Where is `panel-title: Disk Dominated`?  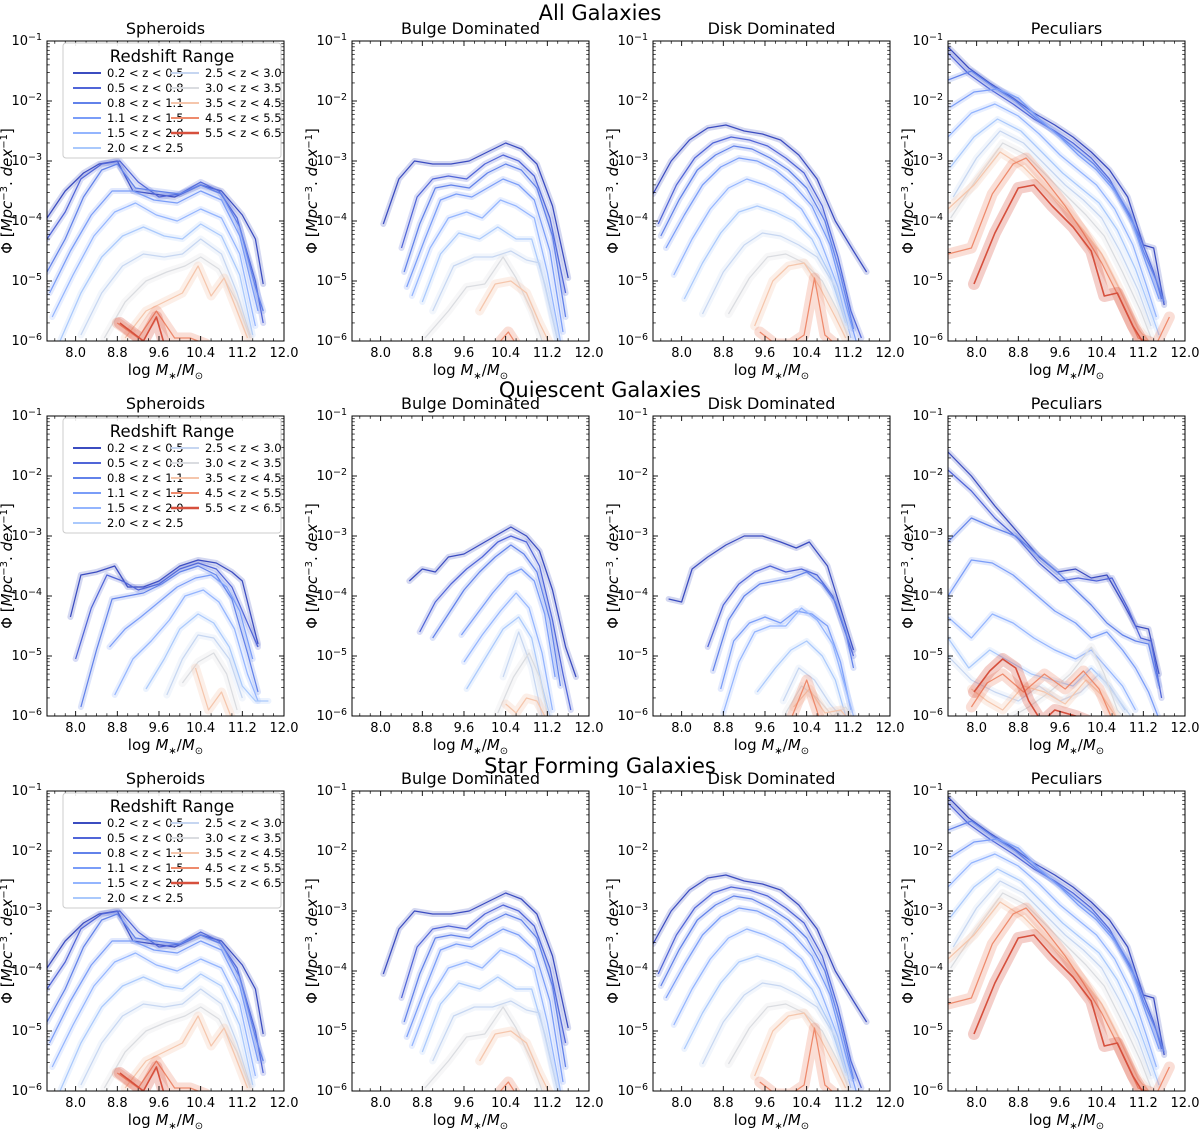 panel-title: Disk Dominated is located at coordinates (772, 28).